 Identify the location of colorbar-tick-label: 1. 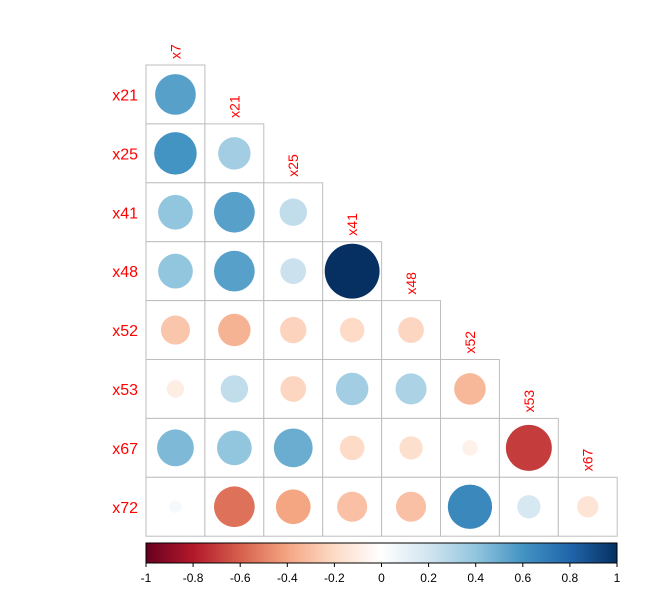
(617, 578).